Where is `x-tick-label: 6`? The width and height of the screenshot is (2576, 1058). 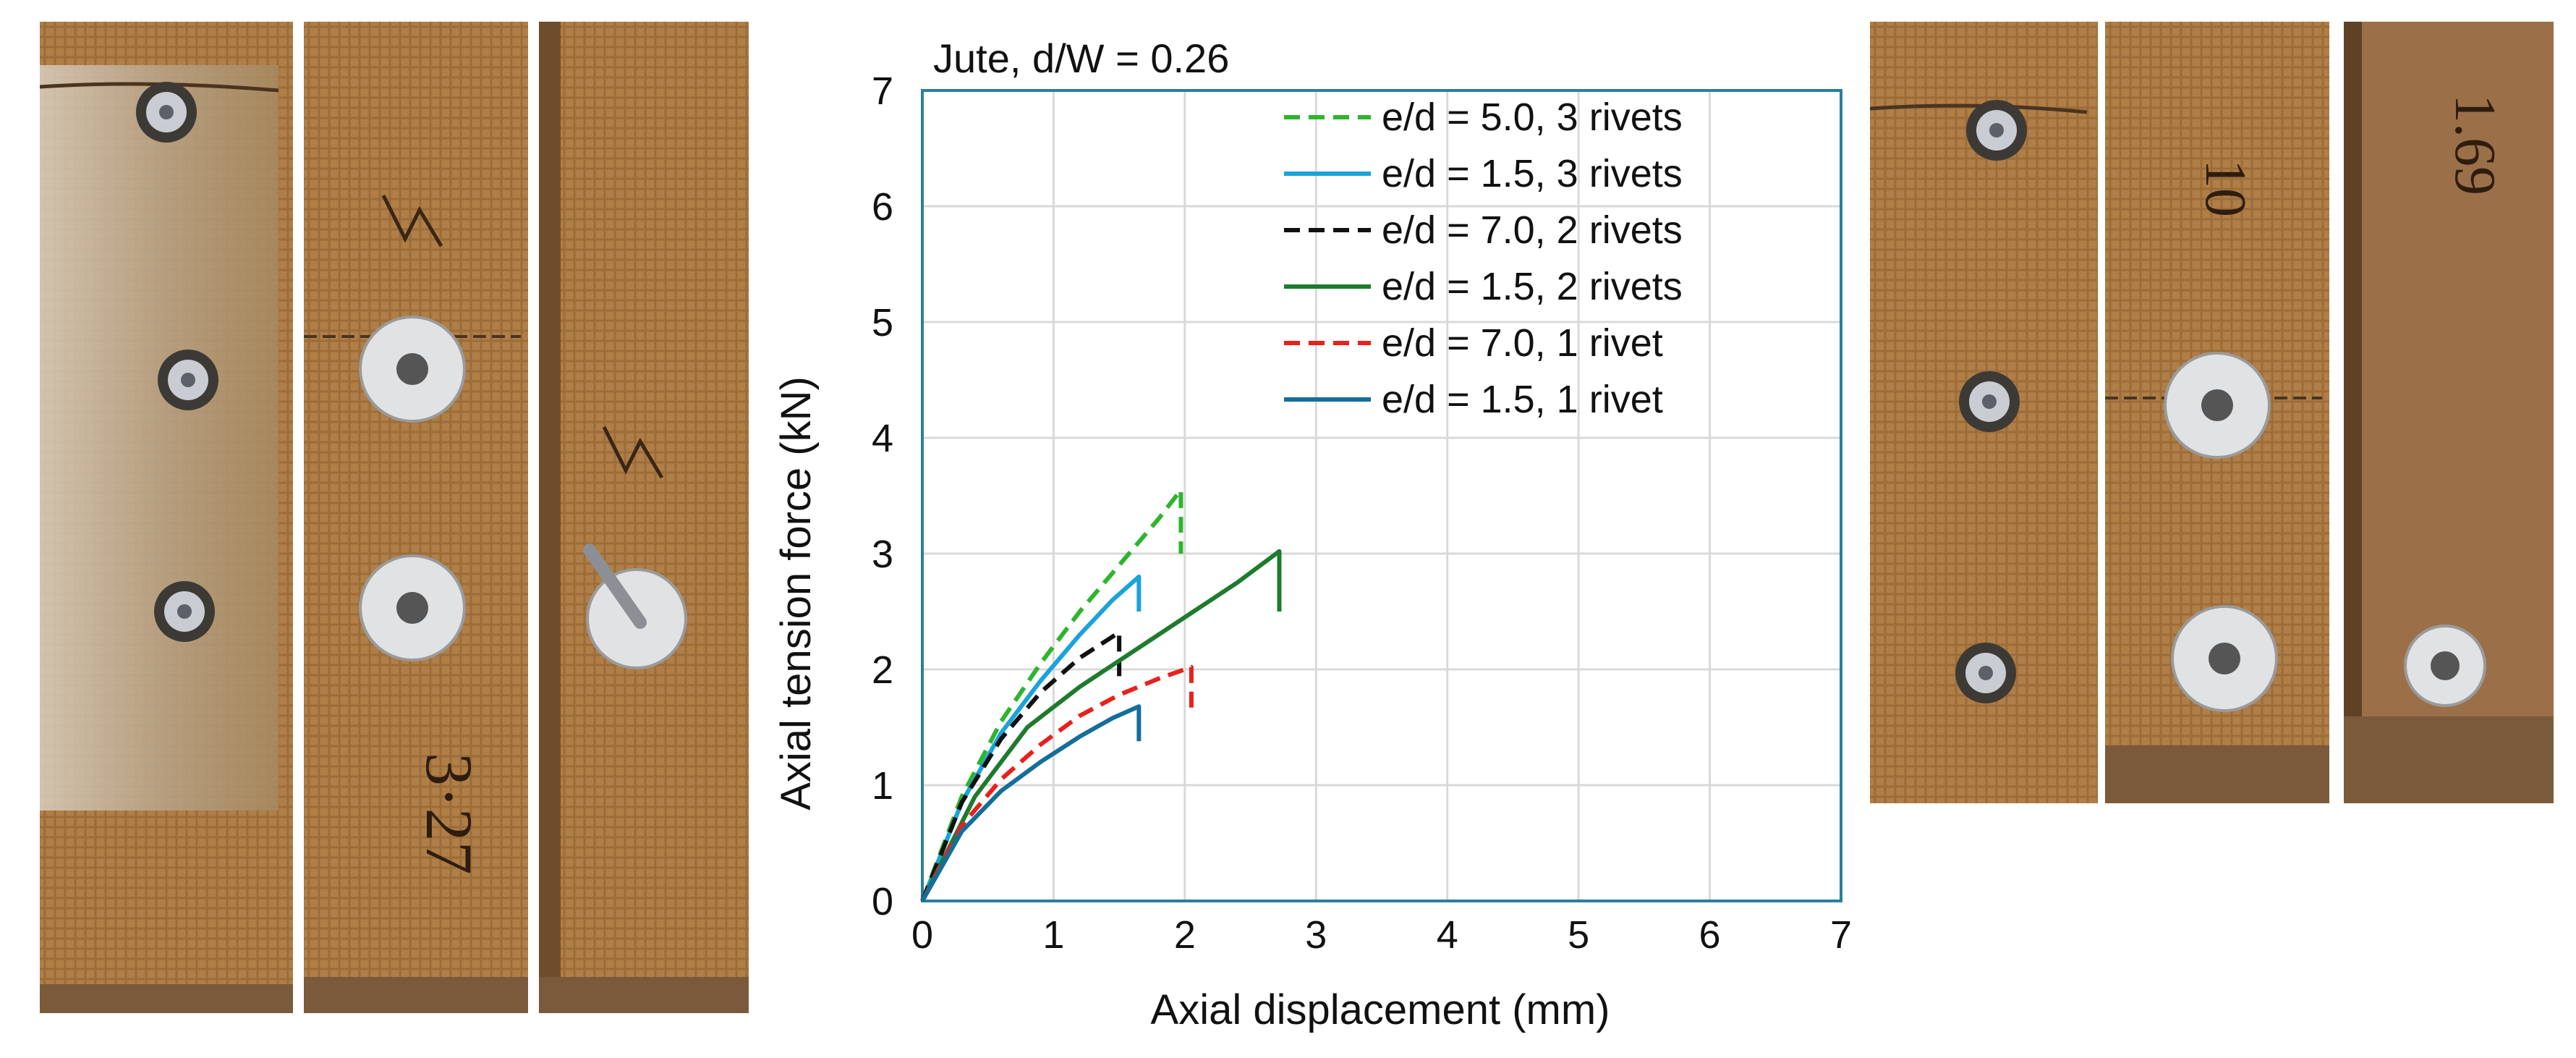 x-tick-label: 6 is located at coordinates (1710, 935).